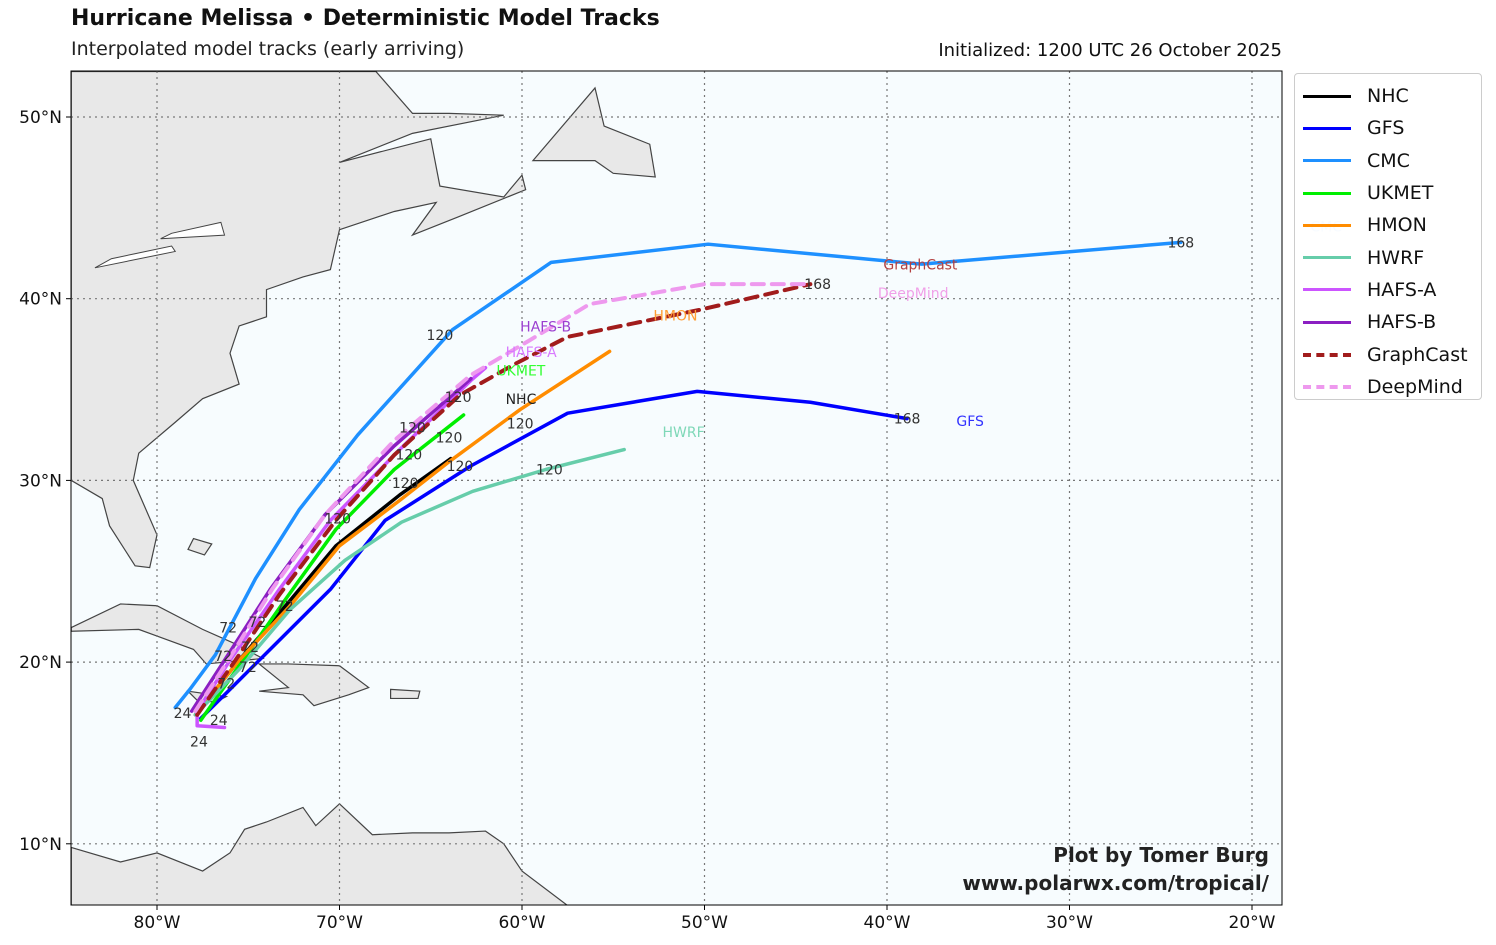  I want to click on legend-item-hafs-b: HAFS-B, so click(1392, 322).